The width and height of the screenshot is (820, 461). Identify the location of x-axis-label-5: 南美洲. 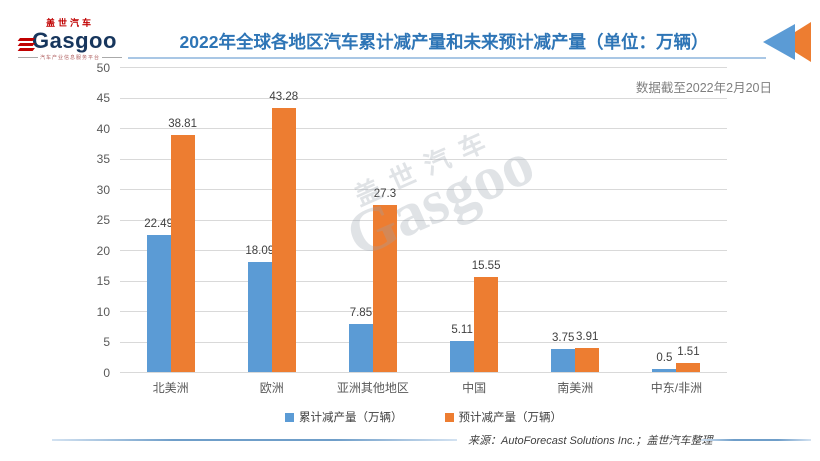
(575, 388).